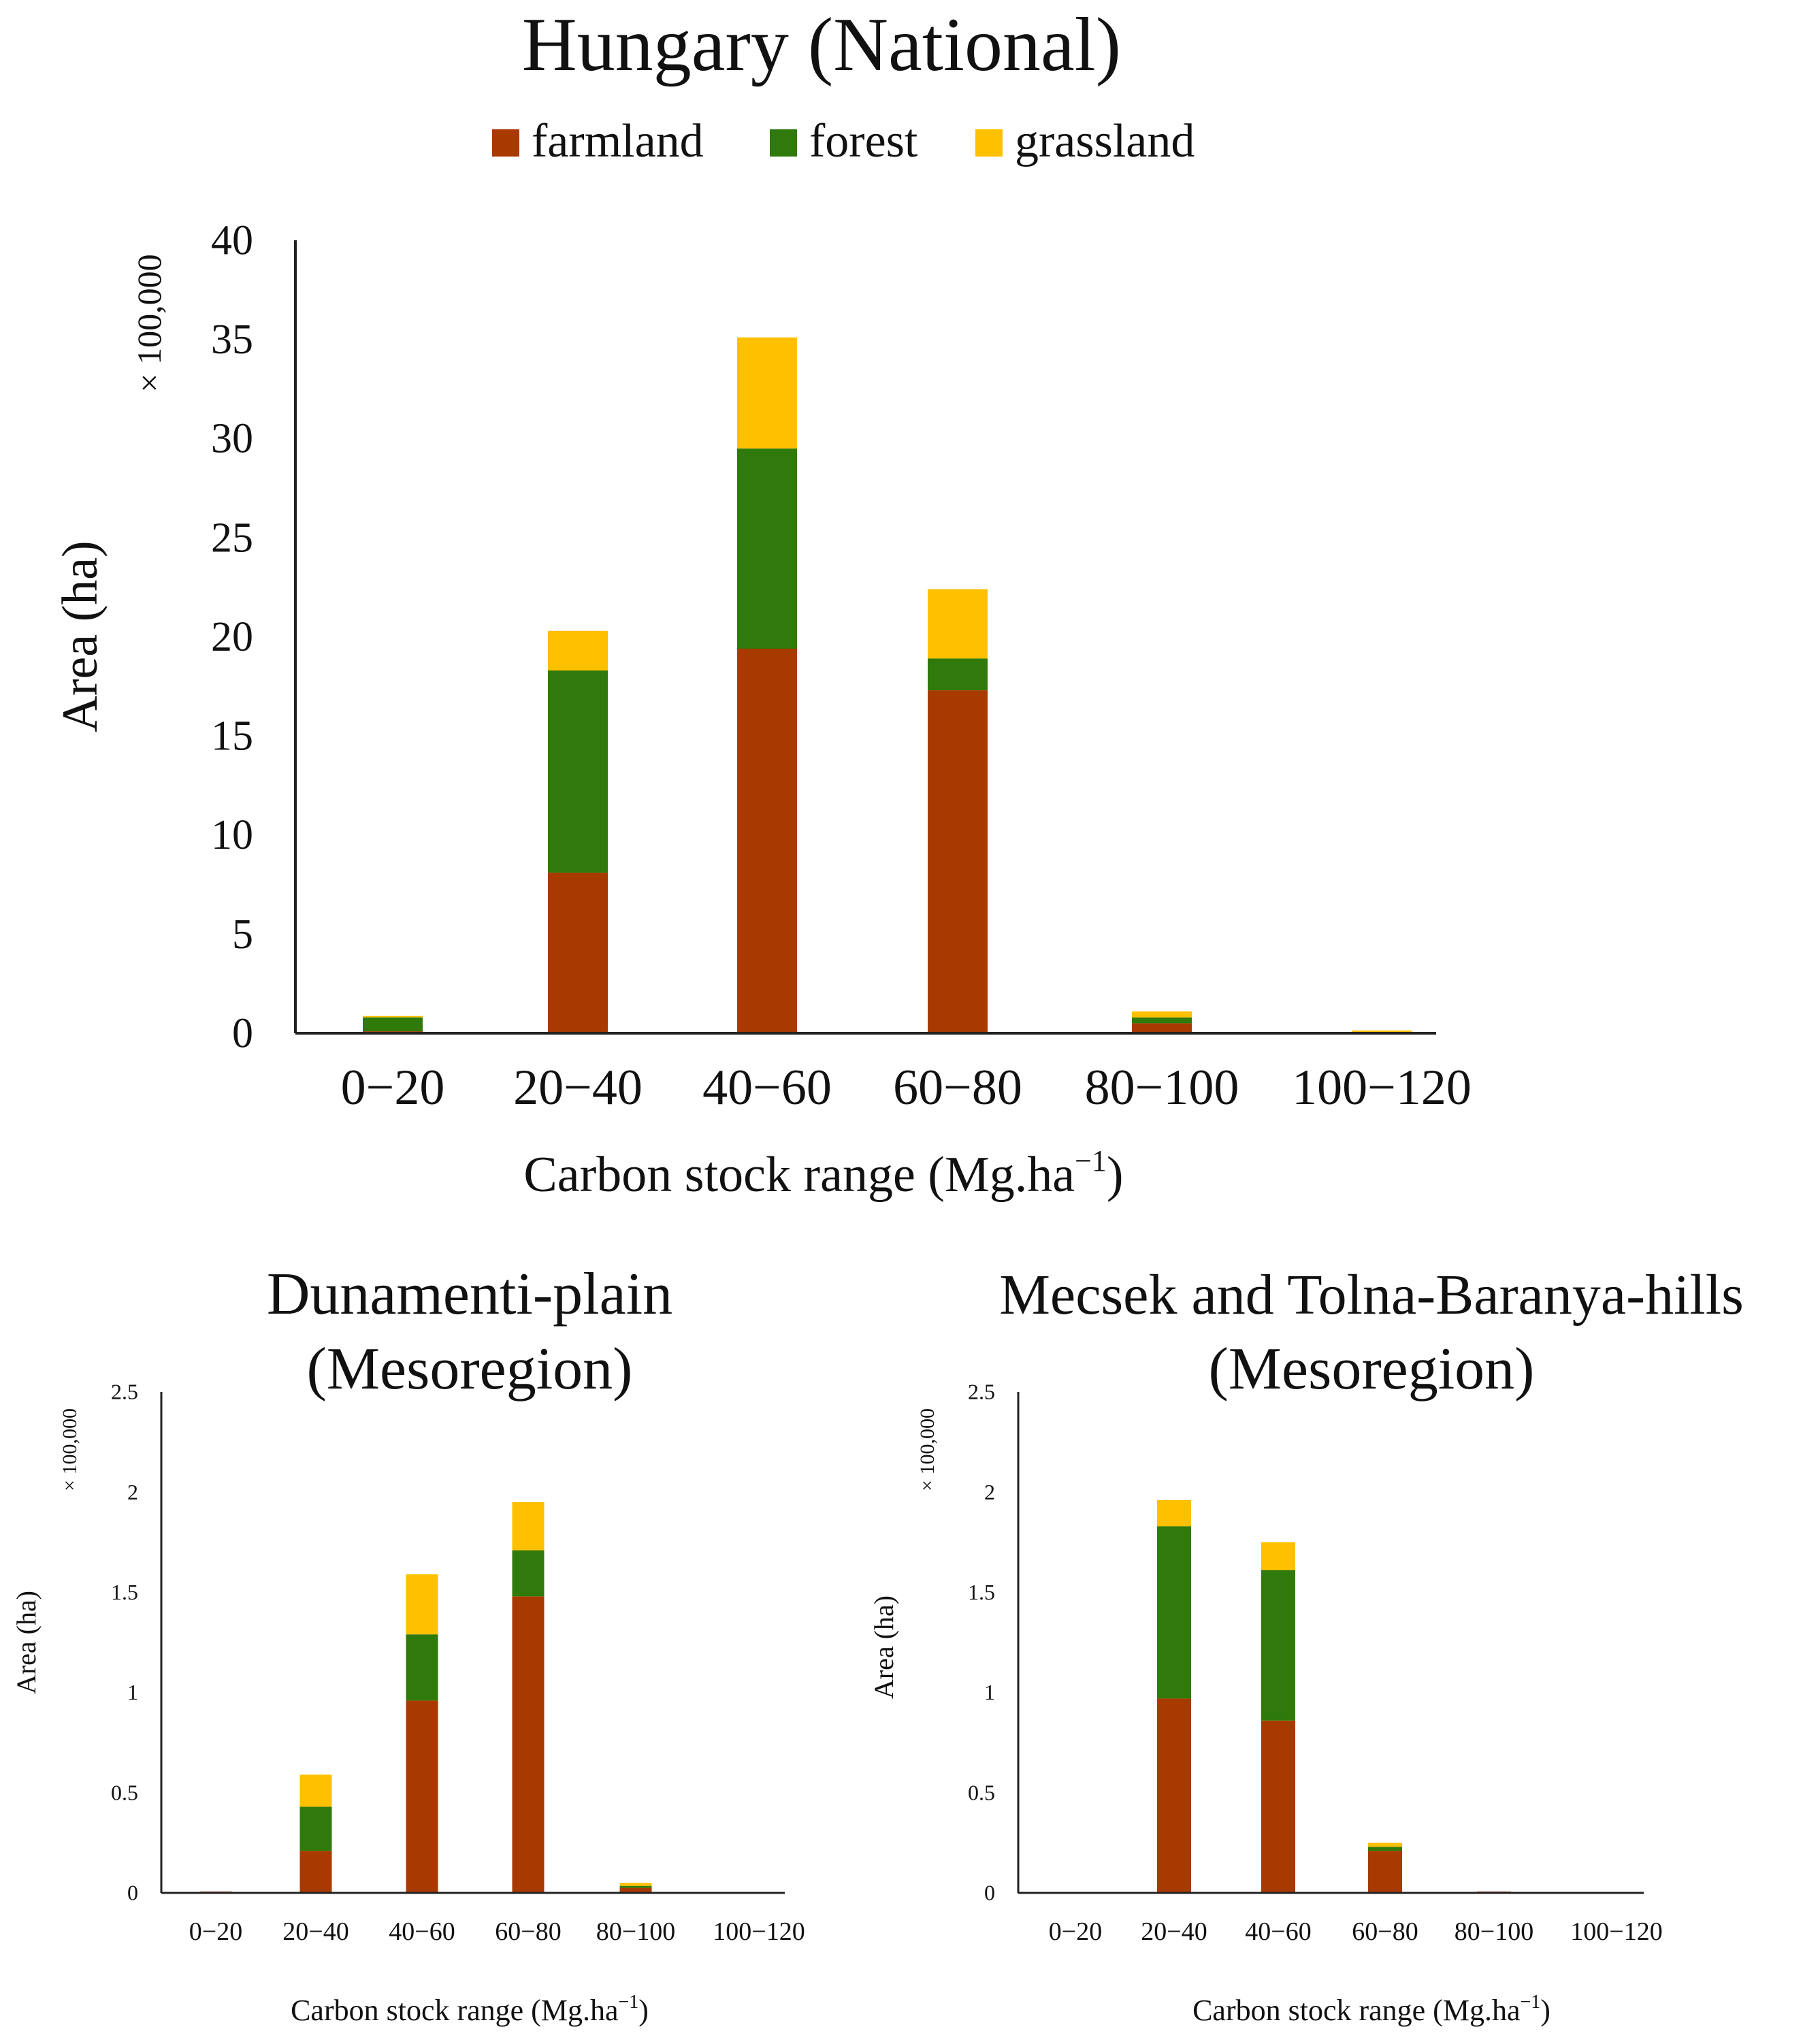 The width and height of the screenshot is (1803, 2044). I want to click on y-tick-label-3: 15, so click(232, 736).